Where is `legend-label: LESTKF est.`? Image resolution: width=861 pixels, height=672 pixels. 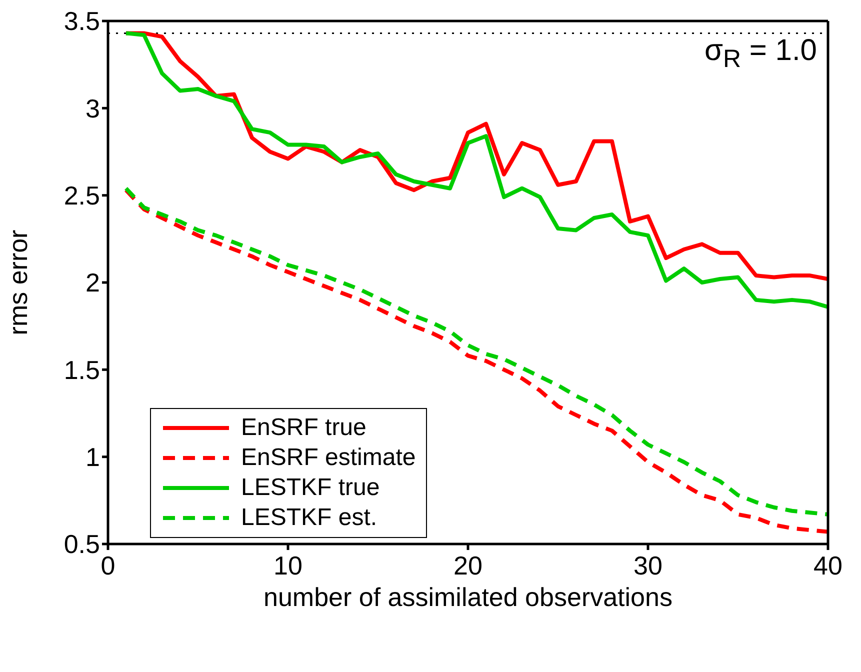
legend-label: LESTKF est. is located at coordinates (309, 518).